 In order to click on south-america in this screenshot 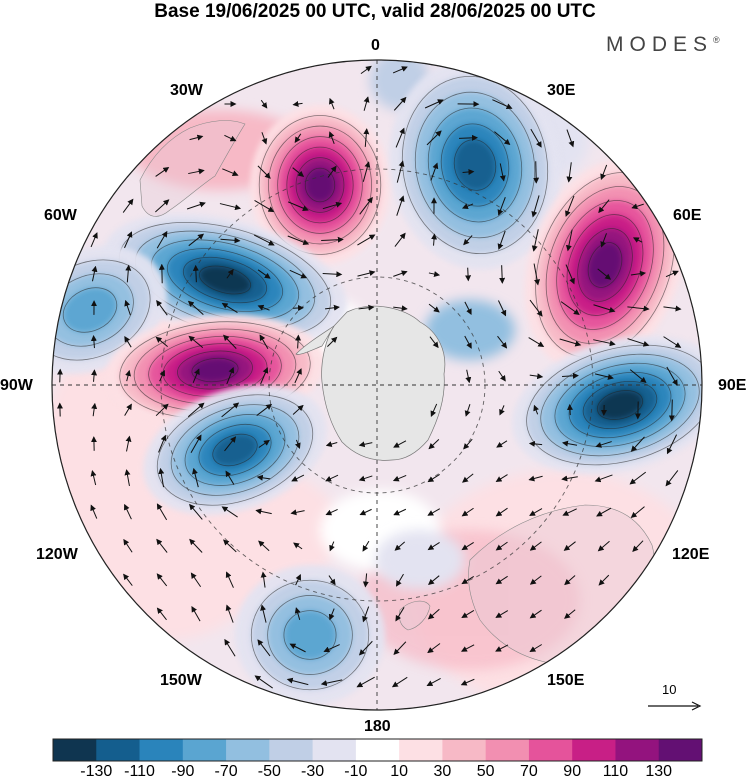, I will do `click(192, 168)`.